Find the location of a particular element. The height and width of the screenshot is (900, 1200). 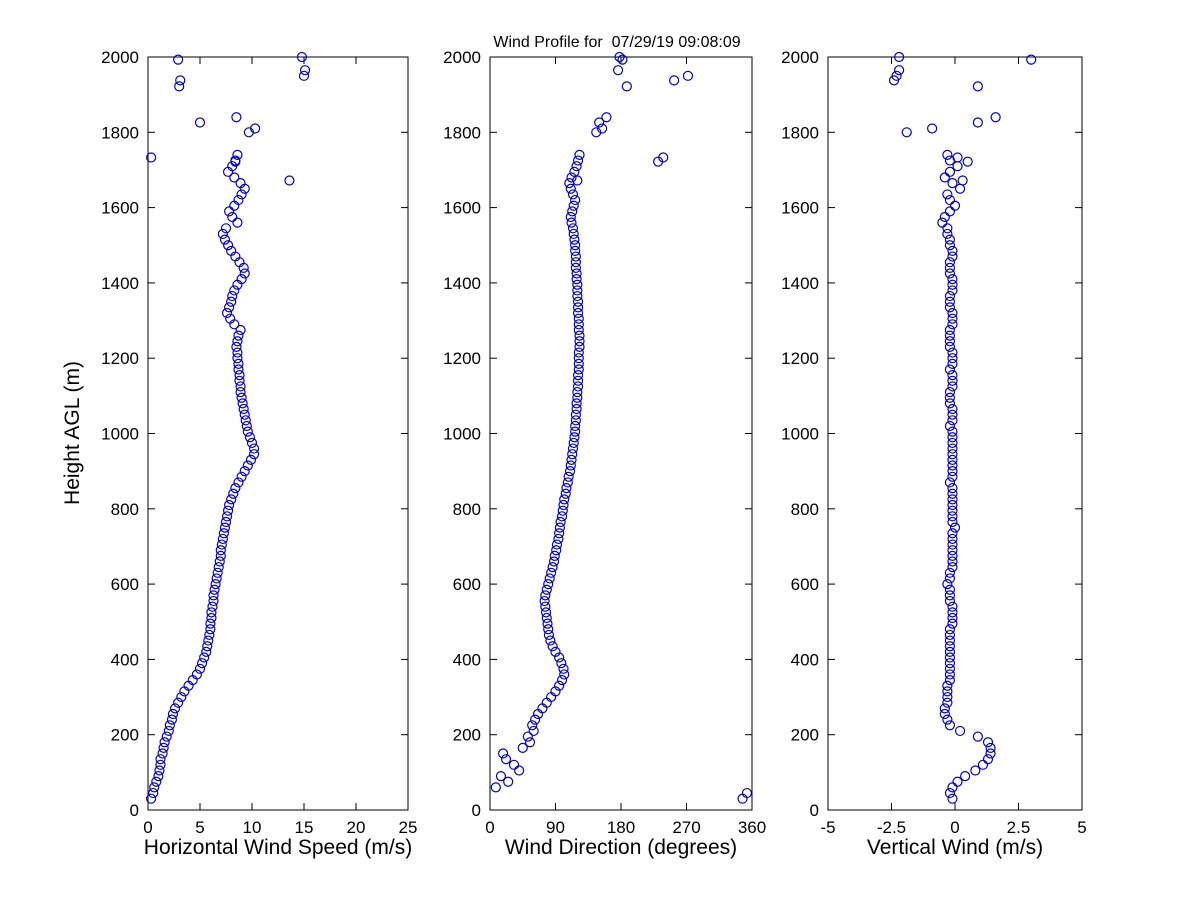

y-tick-label: 1400 is located at coordinates (120, 283).